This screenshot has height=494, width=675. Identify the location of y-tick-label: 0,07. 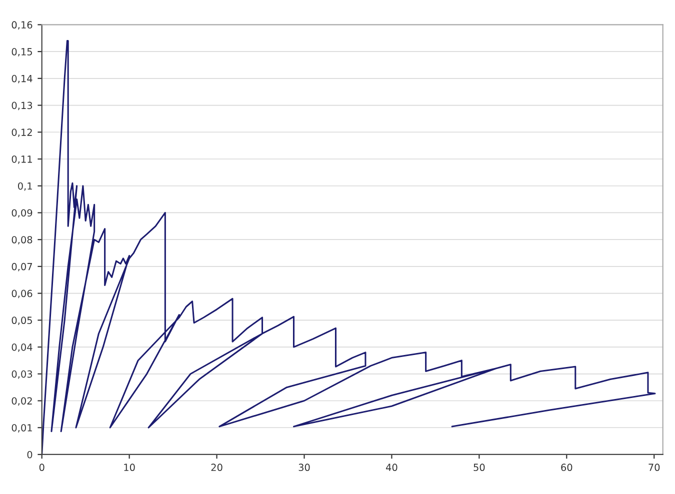
(22, 267).